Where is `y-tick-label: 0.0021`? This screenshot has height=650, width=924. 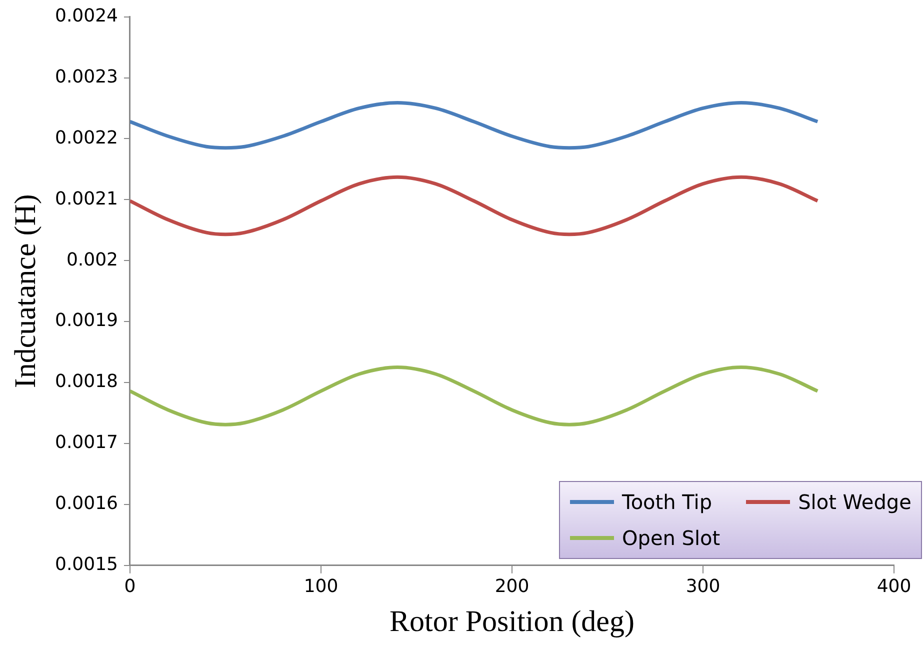 y-tick-label: 0.0021 is located at coordinates (86, 199).